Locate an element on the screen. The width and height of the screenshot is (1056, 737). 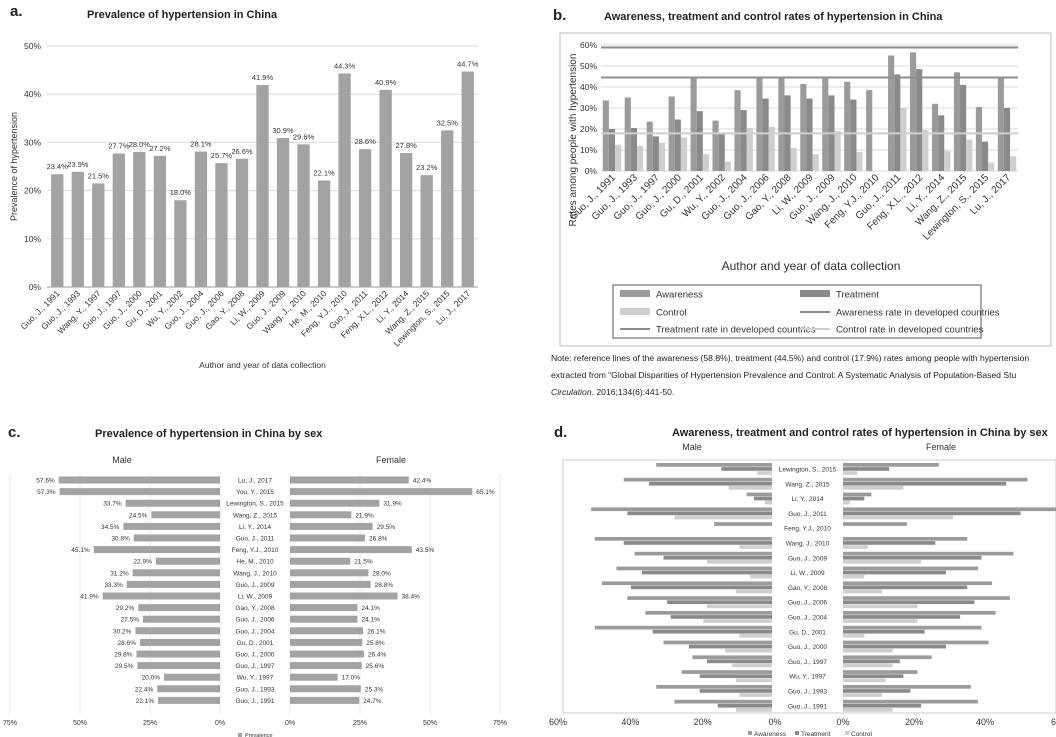
b-legend-label: Treatment rate in developed countries is located at coordinates (736, 330).